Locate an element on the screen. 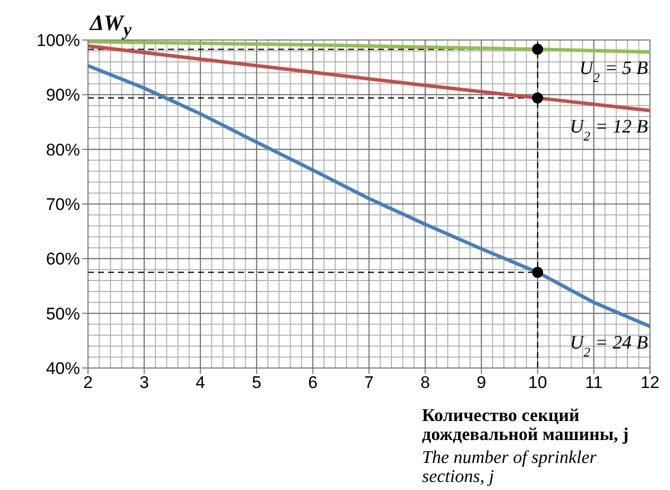  y-tick-label: 70% is located at coordinates (63, 204).